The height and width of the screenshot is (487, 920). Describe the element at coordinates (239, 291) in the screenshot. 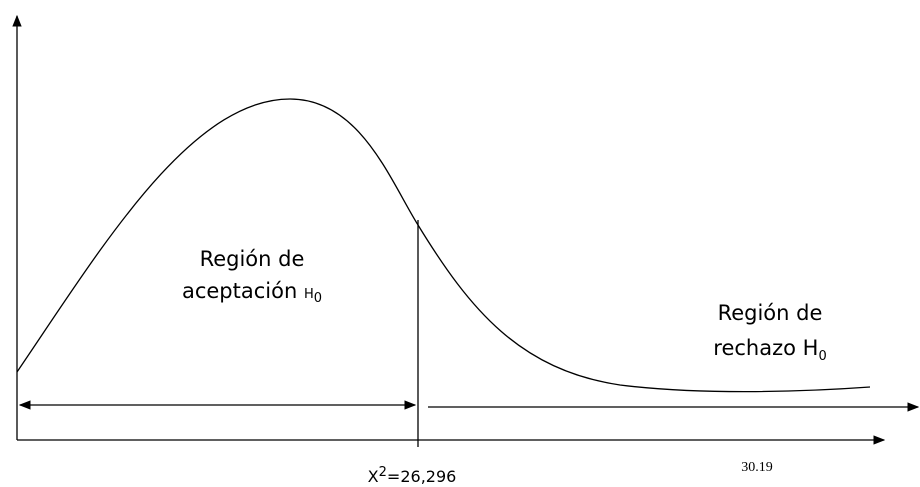

I see `acceptance-word: aceptación` at that location.